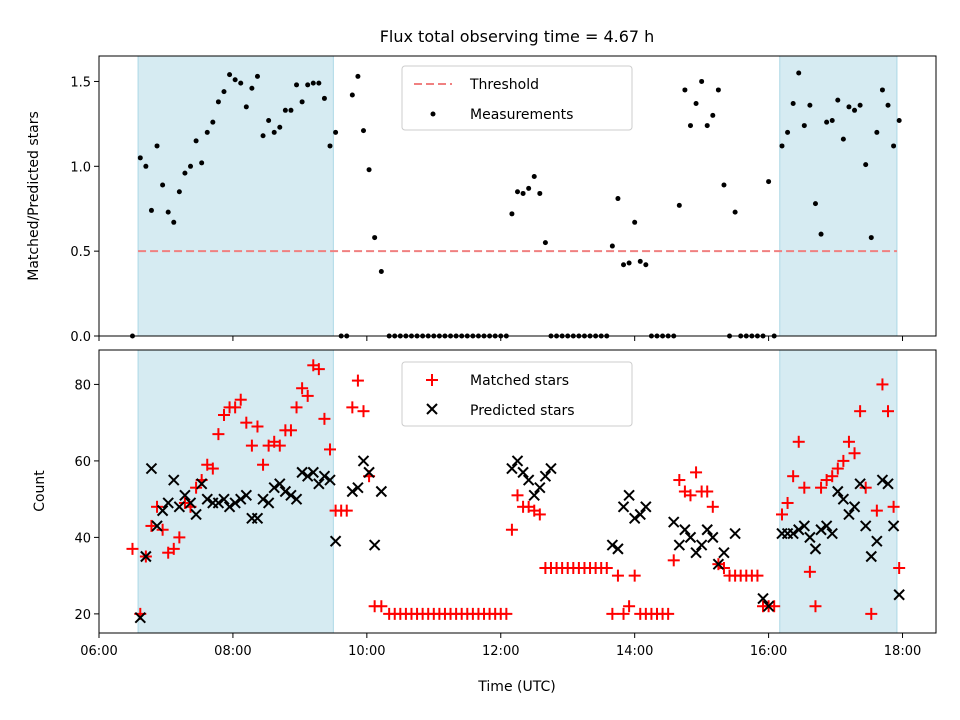 Image resolution: width=960 pixels, height=720 pixels. Describe the element at coordinates (80, 167) in the screenshot. I see `y-tick-label: 1.0` at that location.